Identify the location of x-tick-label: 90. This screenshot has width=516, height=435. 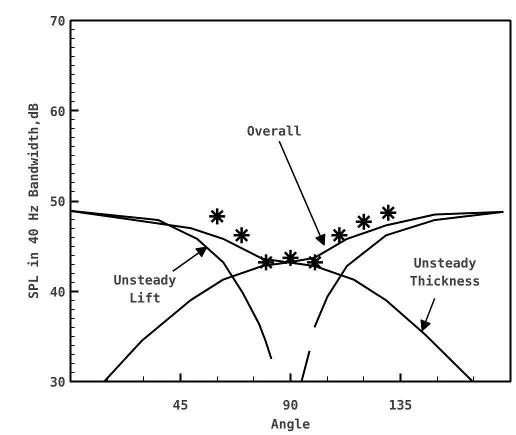
(290, 406).